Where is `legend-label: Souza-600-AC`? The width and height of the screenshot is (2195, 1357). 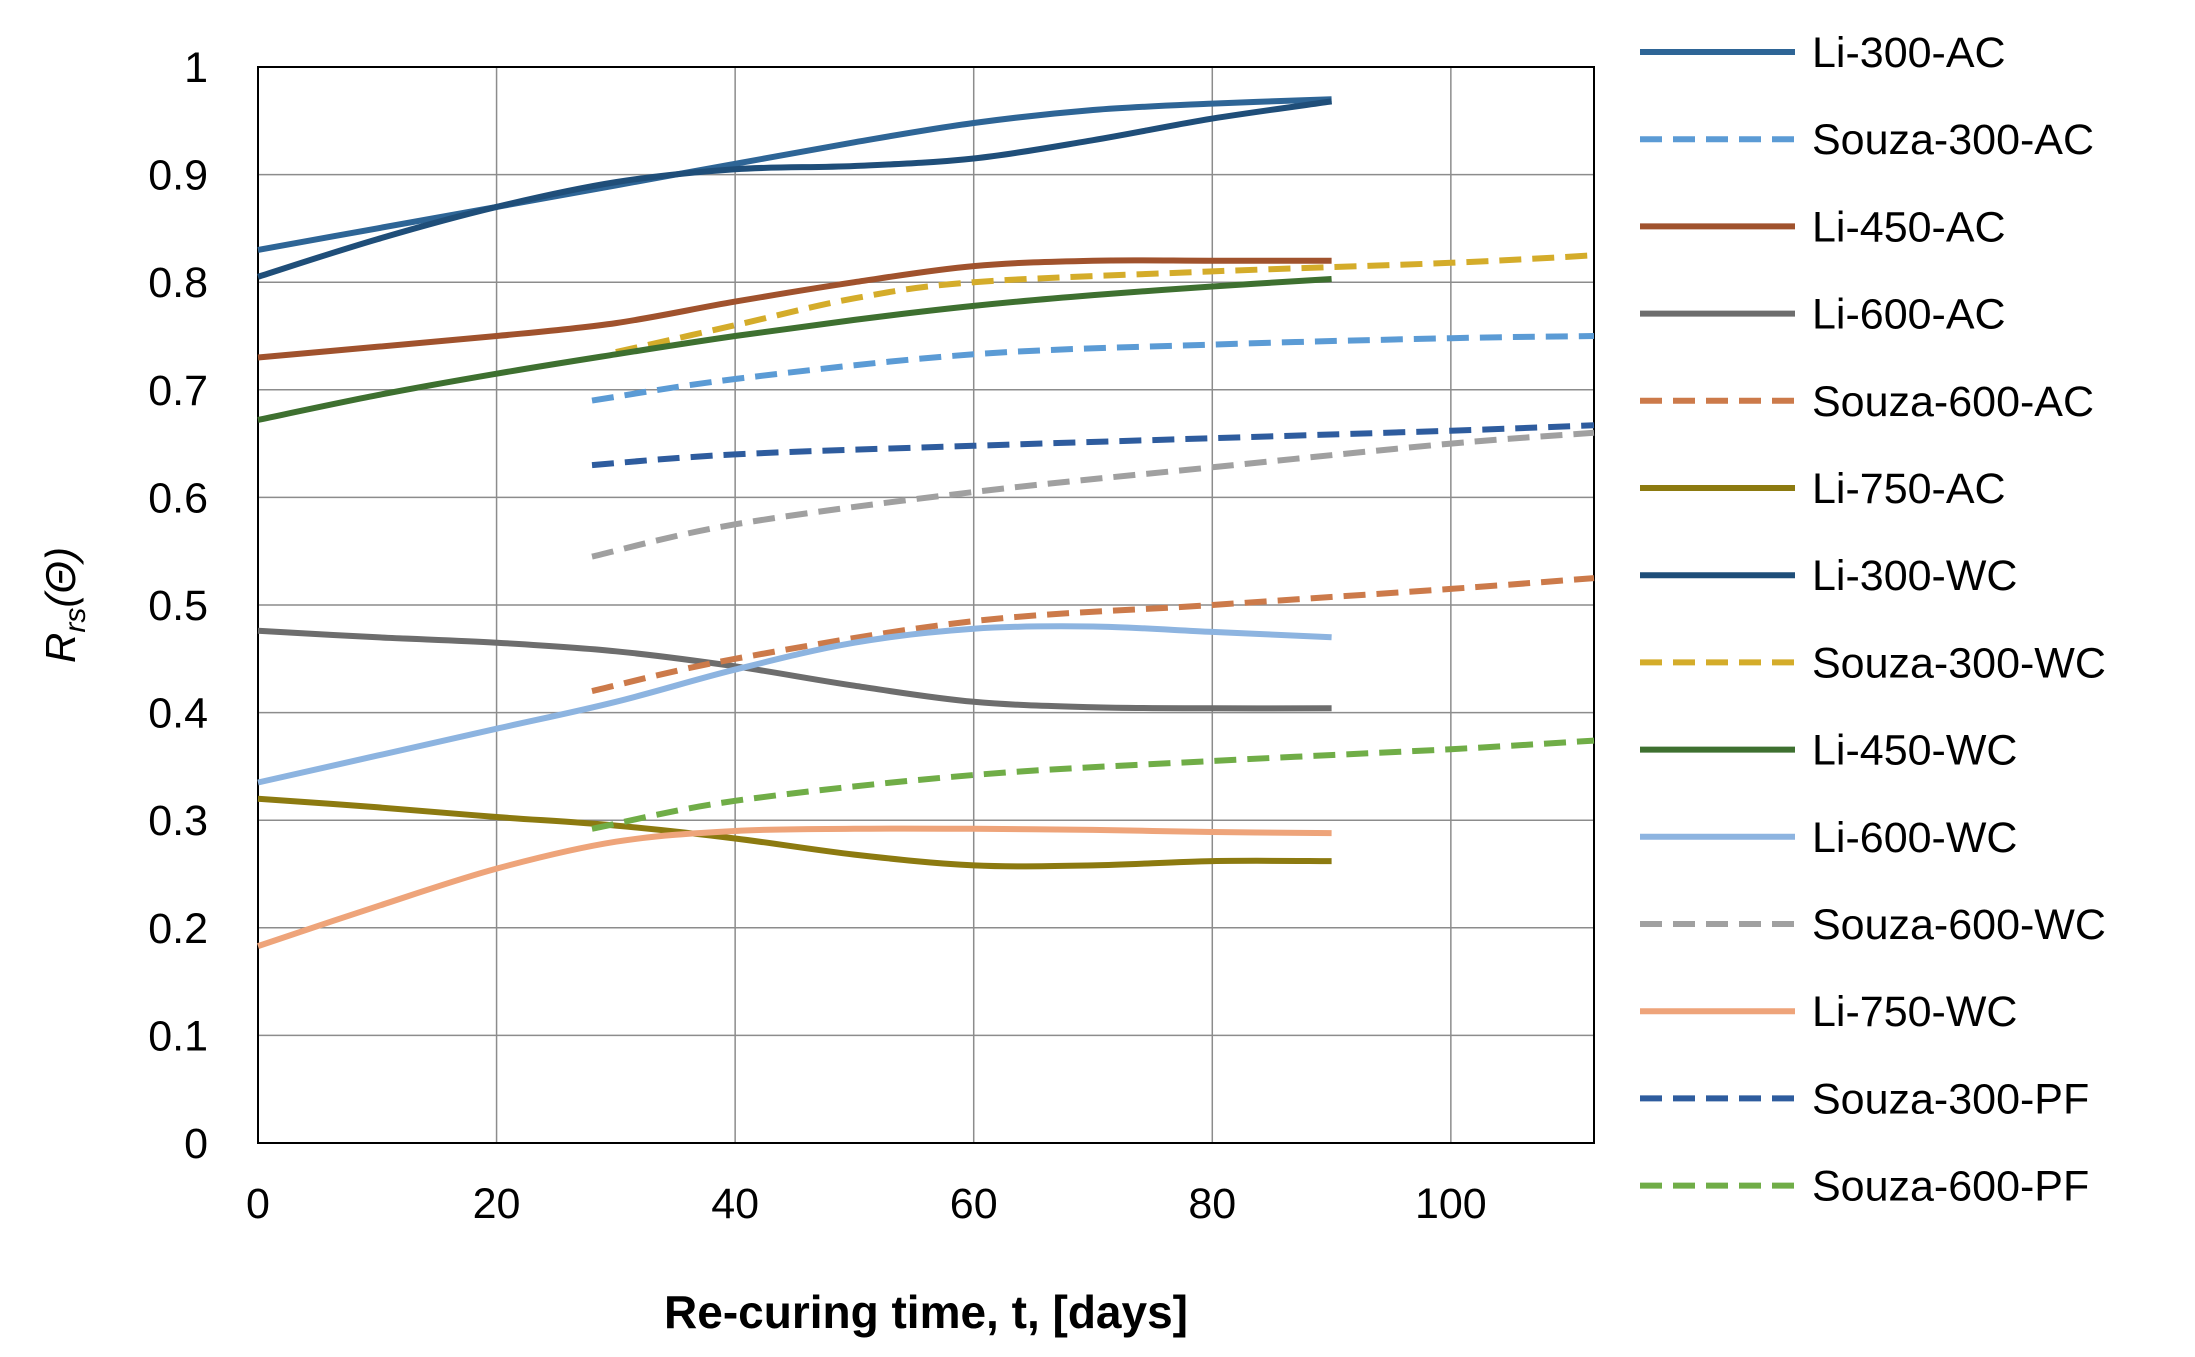
legend-label: Souza-600-AC is located at coordinates (1953, 402).